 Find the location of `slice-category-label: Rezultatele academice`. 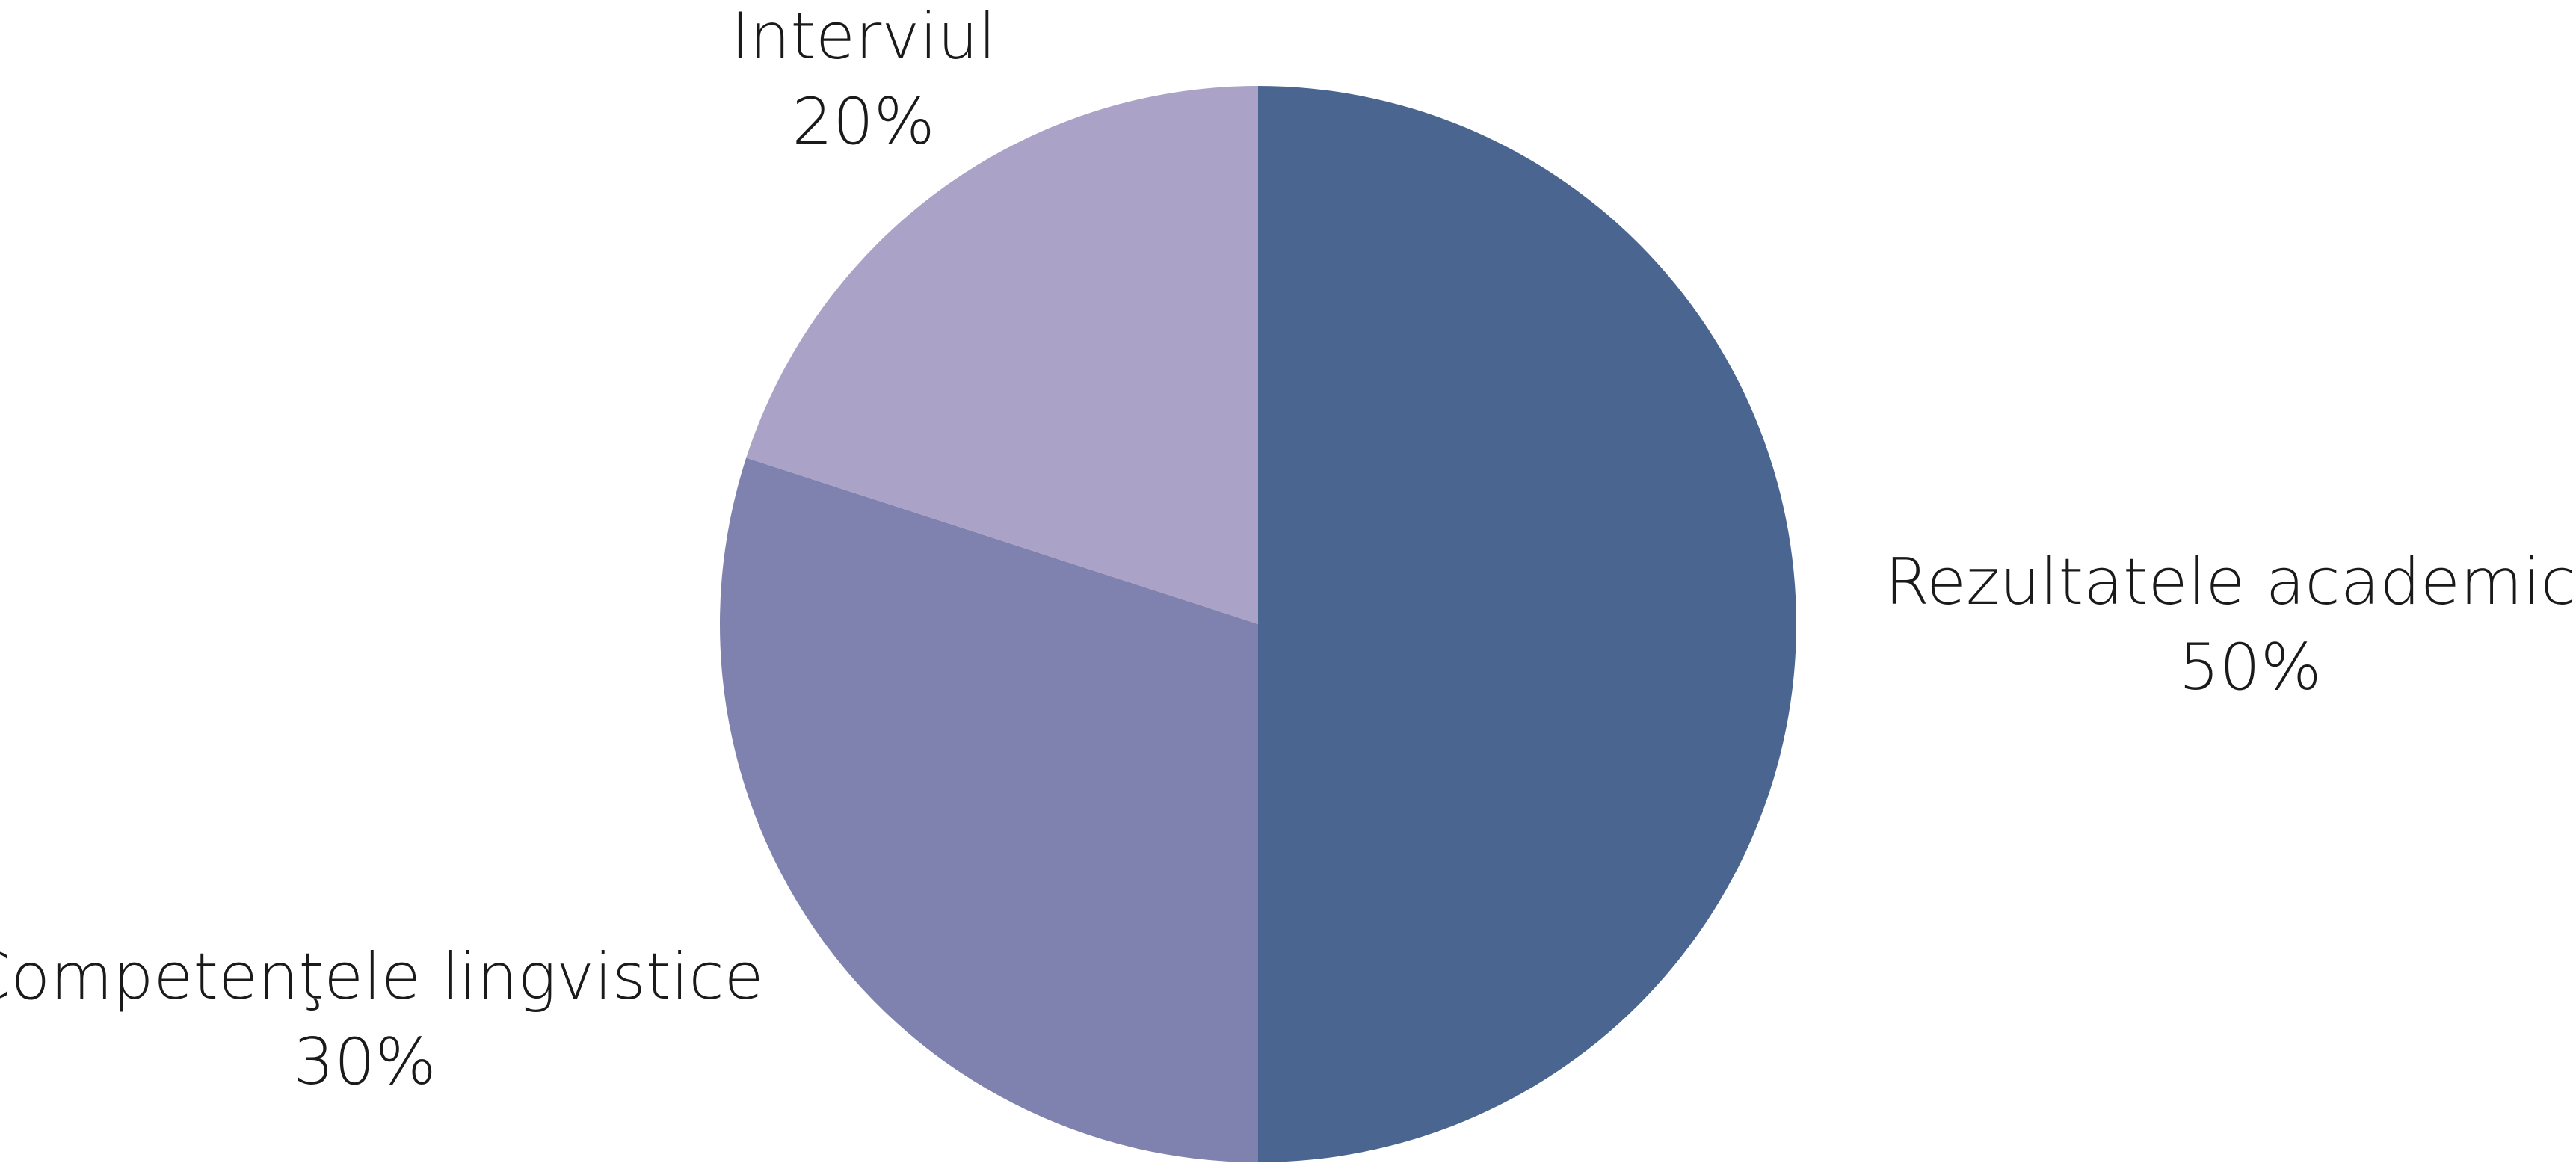

slice-category-label: Rezultatele academice is located at coordinates (2230, 582).